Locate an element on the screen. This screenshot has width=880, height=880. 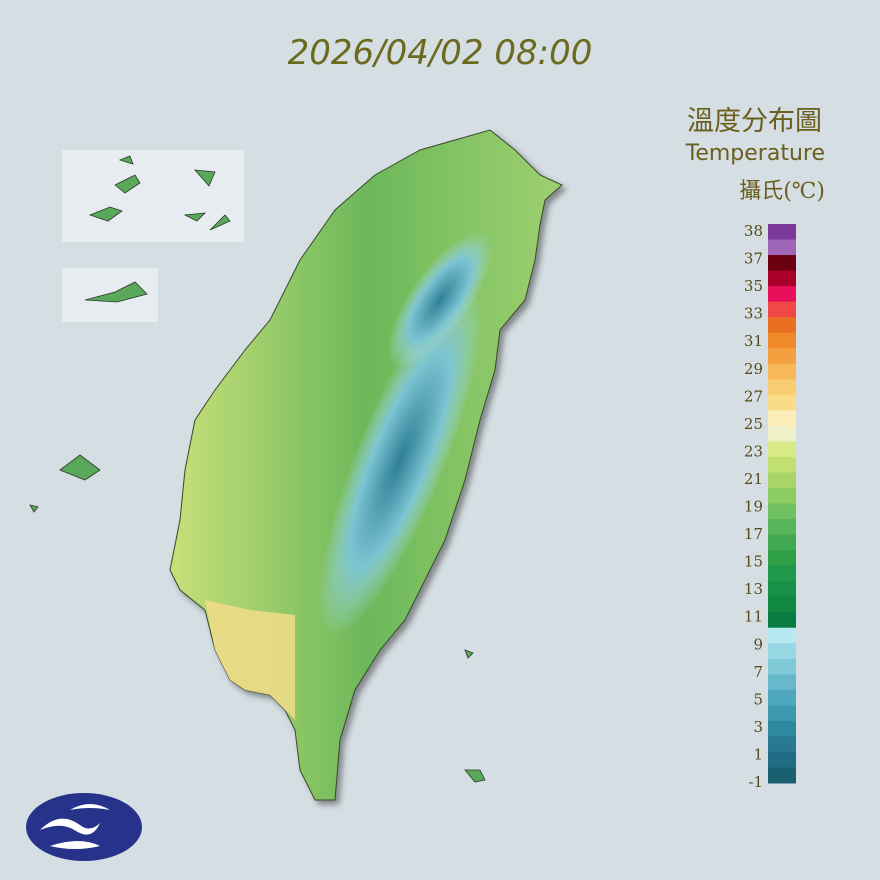
legend-label: 38 is located at coordinates (753, 231).